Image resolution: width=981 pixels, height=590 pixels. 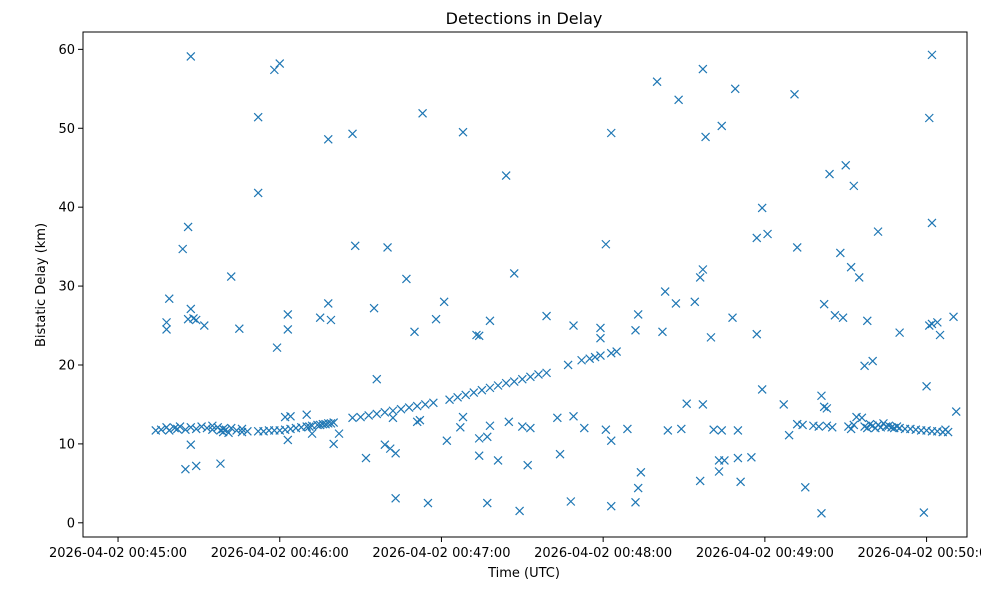 I want to click on y-tick-label: 60, so click(x=66, y=50).